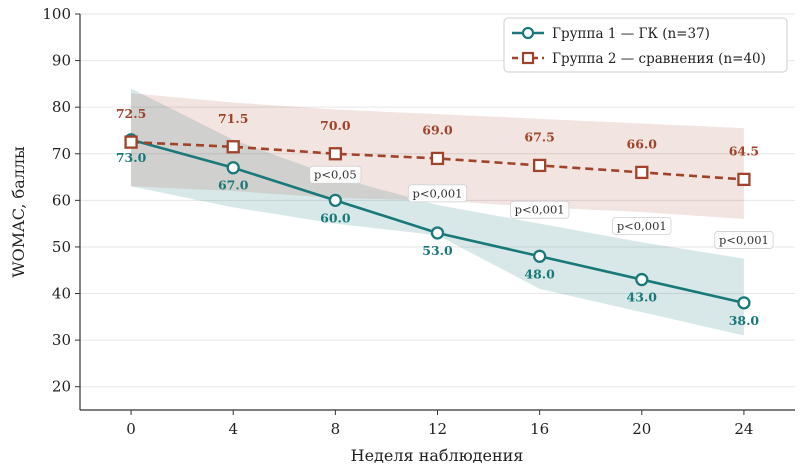 The height and width of the screenshot is (475, 800). What do you see at coordinates (539, 273) in the screenshot?
I see `data-label-group1: 48.0` at bounding box center [539, 273].